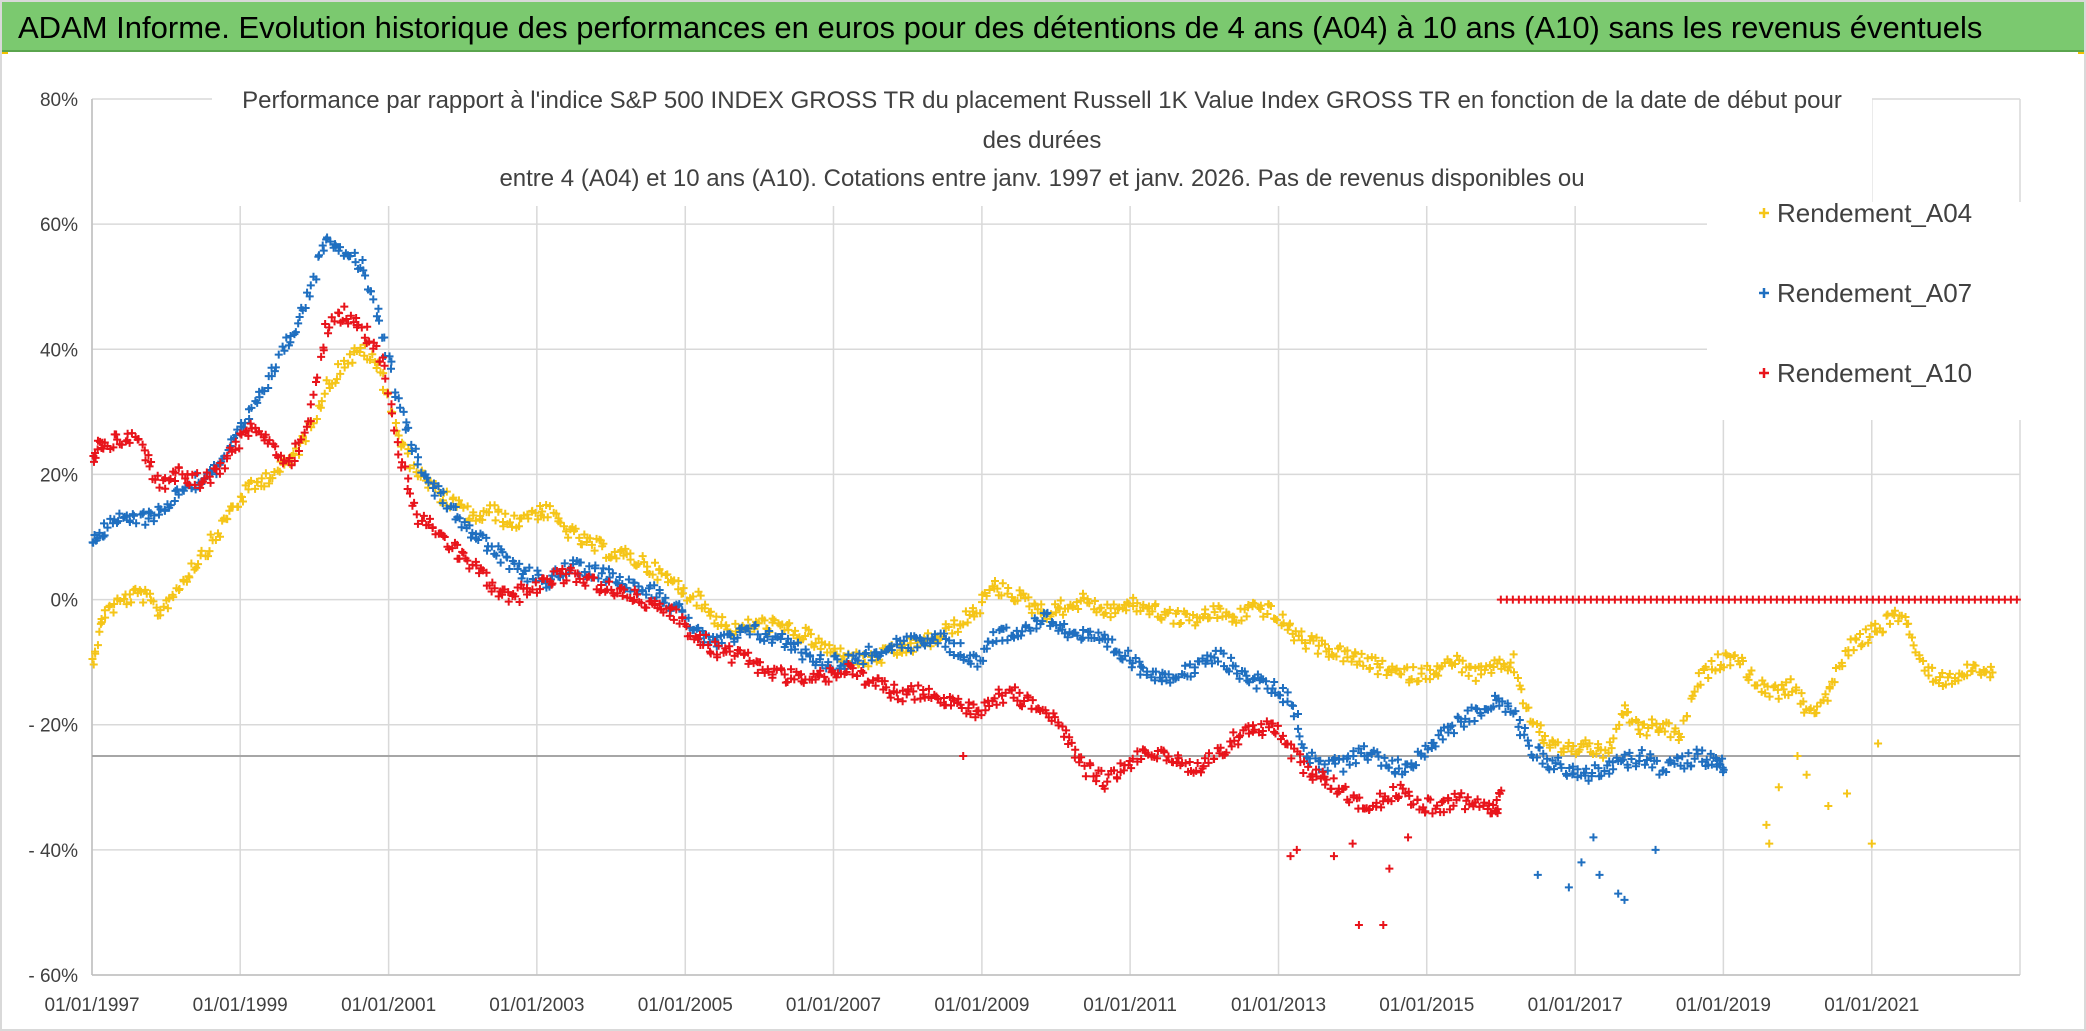 The image size is (2086, 1031). Describe the element at coordinates (1871, 1005) in the screenshot. I see `x-tick-label: 01/01/2021` at that location.